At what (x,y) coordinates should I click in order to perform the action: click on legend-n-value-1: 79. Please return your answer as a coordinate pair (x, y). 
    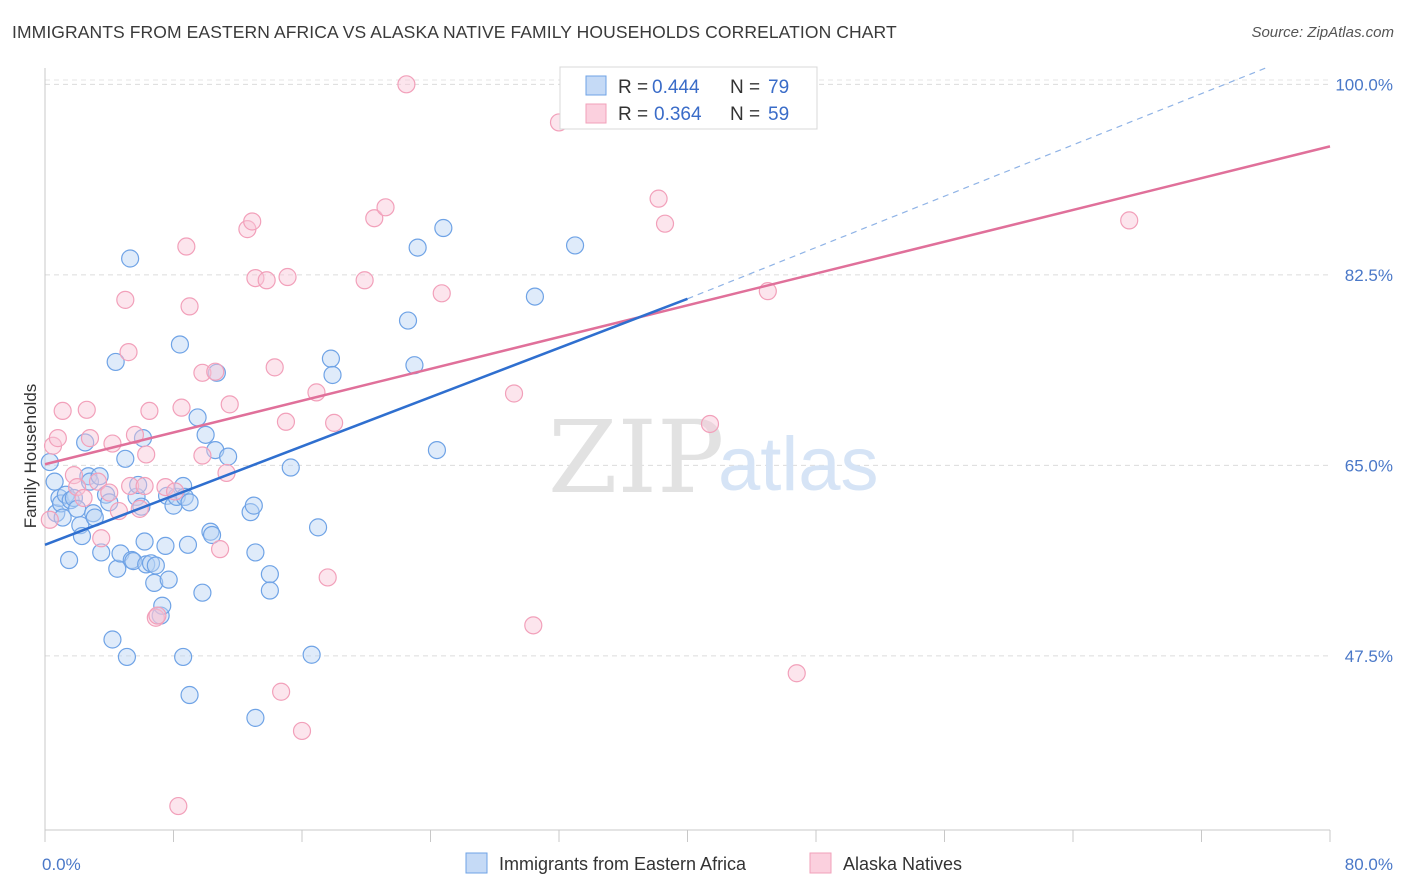
    Looking at the image, I should click on (778, 87).